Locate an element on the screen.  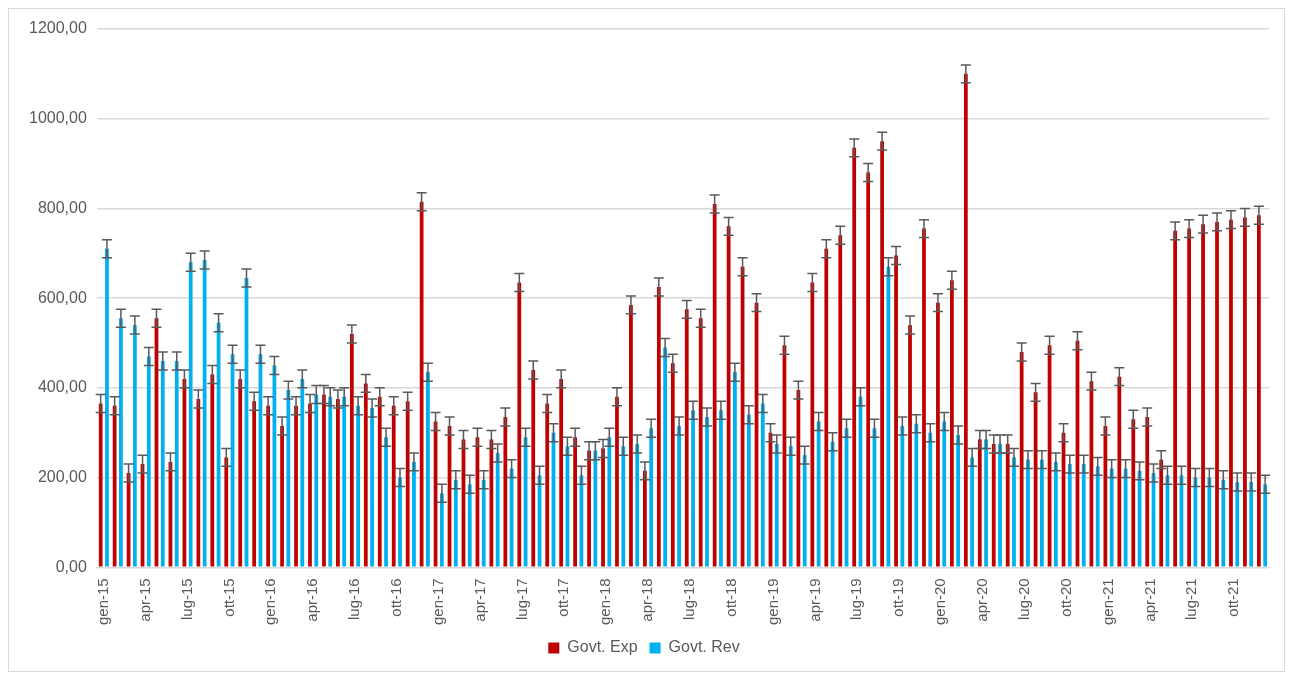
x-tick-label: lug-17 is located at coordinates (521, 599).